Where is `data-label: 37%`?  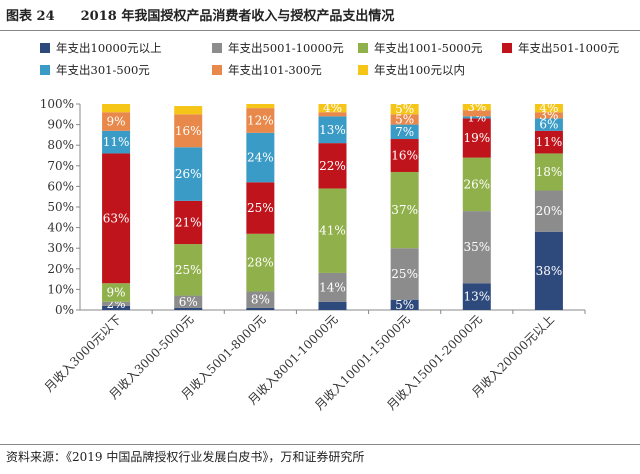
data-label: 37% is located at coordinates (404, 210).